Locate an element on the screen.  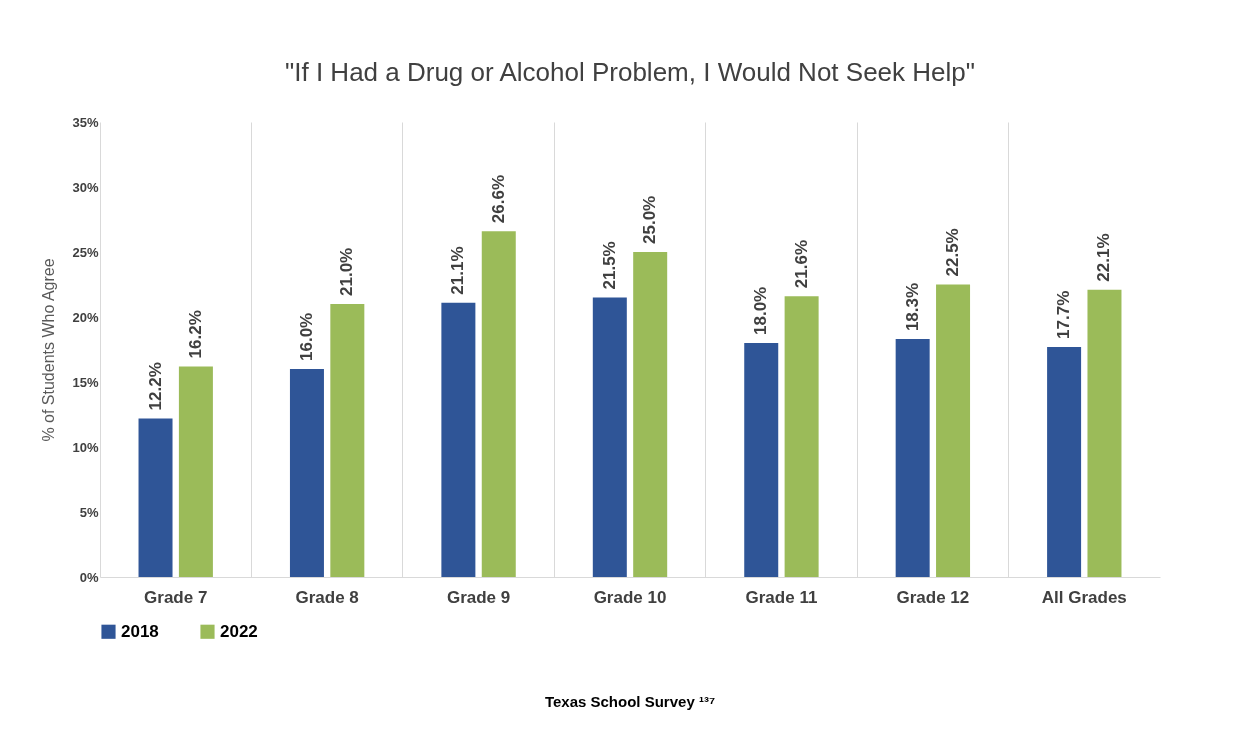
data-label: 22.1% is located at coordinates (1104, 257).